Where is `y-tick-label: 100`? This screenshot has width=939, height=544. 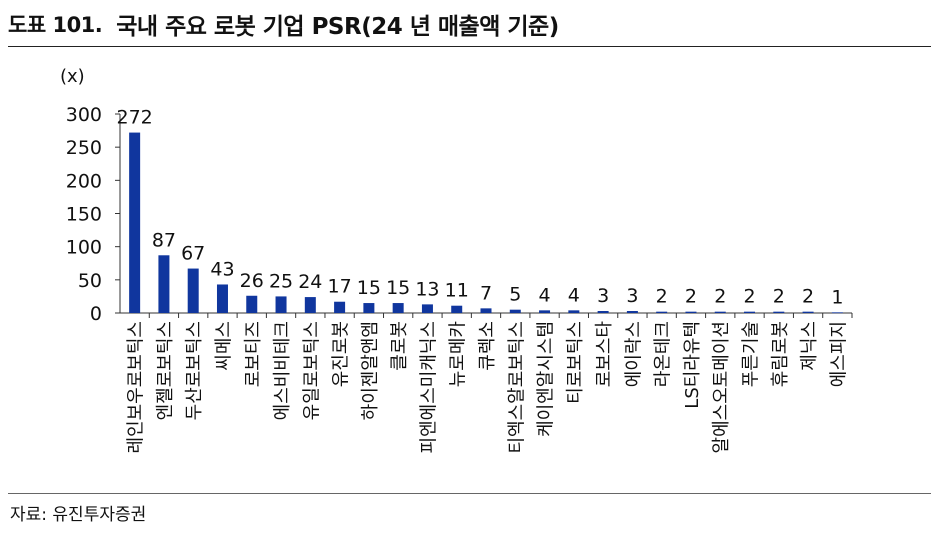 y-tick-label: 100 is located at coordinates (84, 248).